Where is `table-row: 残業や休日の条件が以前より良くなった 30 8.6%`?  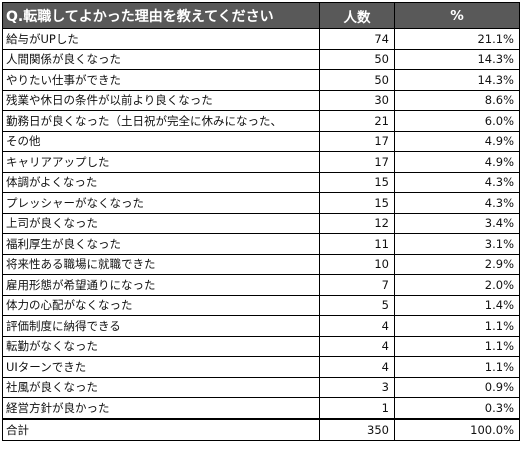 table-row: 残業や休日の条件が以前より良くなった 30 8.6% is located at coordinates (261, 100).